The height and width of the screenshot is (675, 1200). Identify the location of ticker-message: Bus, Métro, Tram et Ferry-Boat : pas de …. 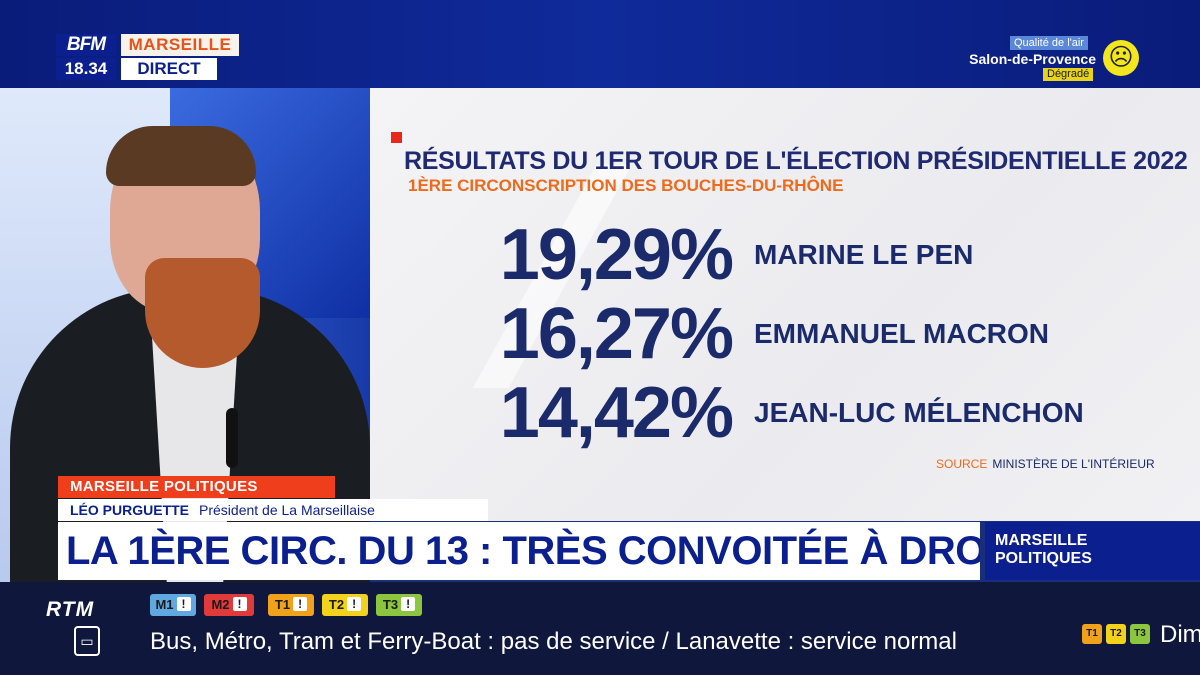
(553, 641).